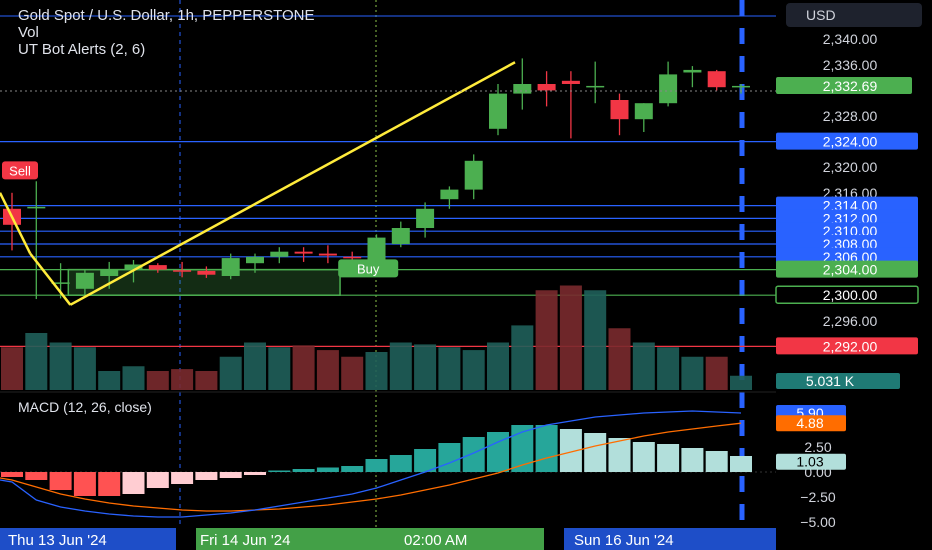 The width and height of the screenshot is (932, 550). Describe the element at coordinates (50, 279) in the screenshot. I see `trend-line-left-segment` at that location.